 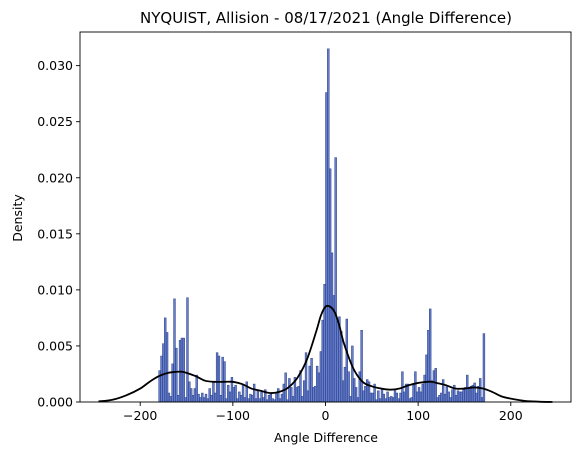 What do you see at coordinates (55, 121) in the screenshot?
I see `y-tick-label: 0.025` at bounding box center [55, 121].